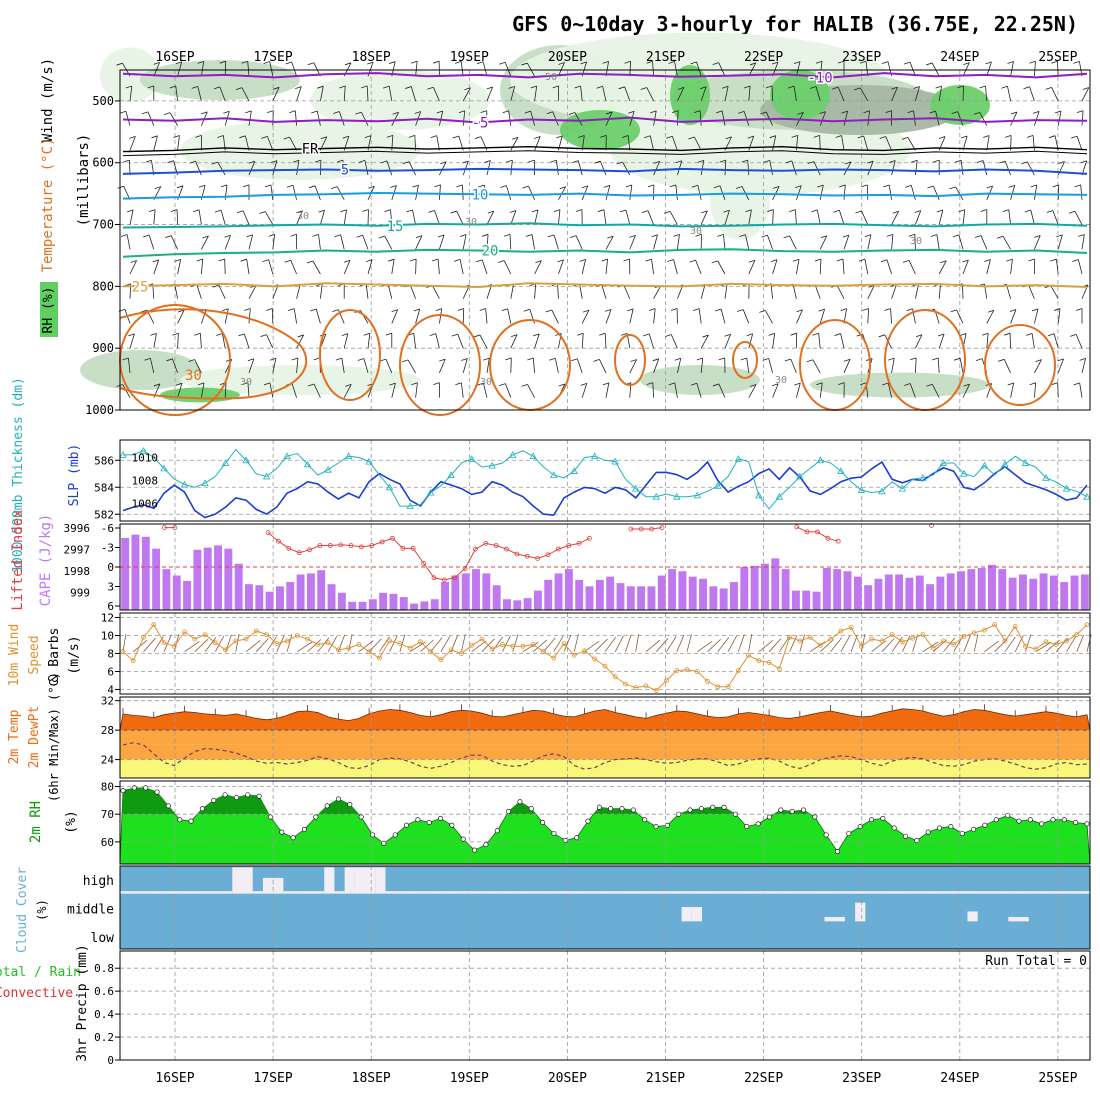 The width and height of the screenshot is (1100, 1100). What do you see at coordinates (145, 481) in the screenshot?
I see `slp-tick-label: 1008` at bounding box center [145, 481].